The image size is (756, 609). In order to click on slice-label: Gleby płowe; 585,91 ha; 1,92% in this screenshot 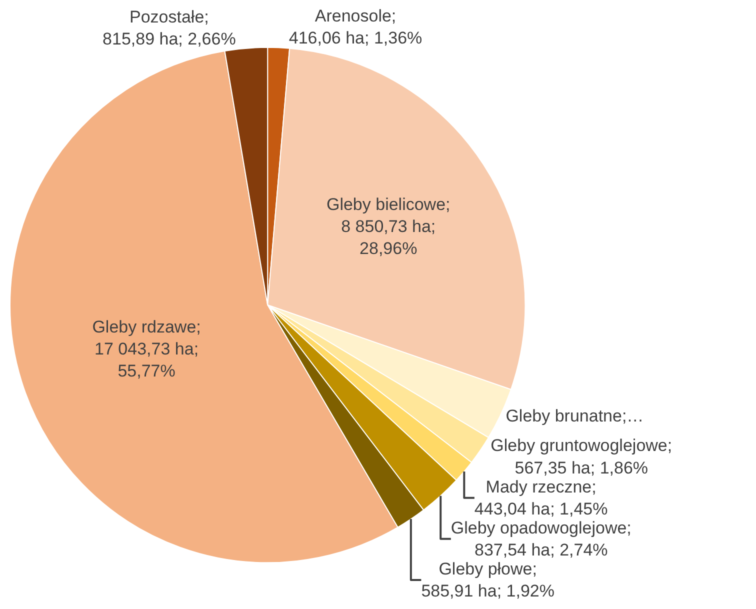, I will do `click(487, 580)`.